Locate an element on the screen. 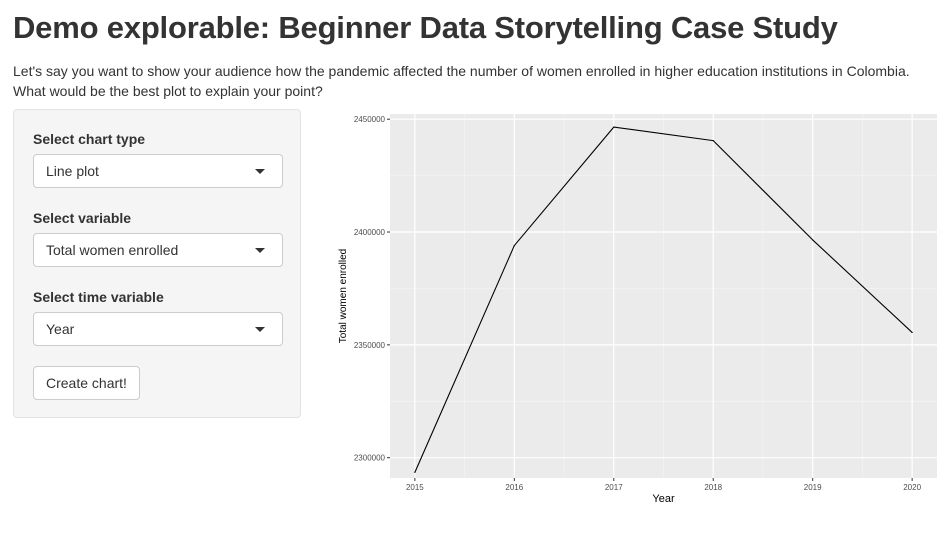 The height and width of the screenshot is (536, 951). x-axis-title: Year is located at coordinates (663, 499).